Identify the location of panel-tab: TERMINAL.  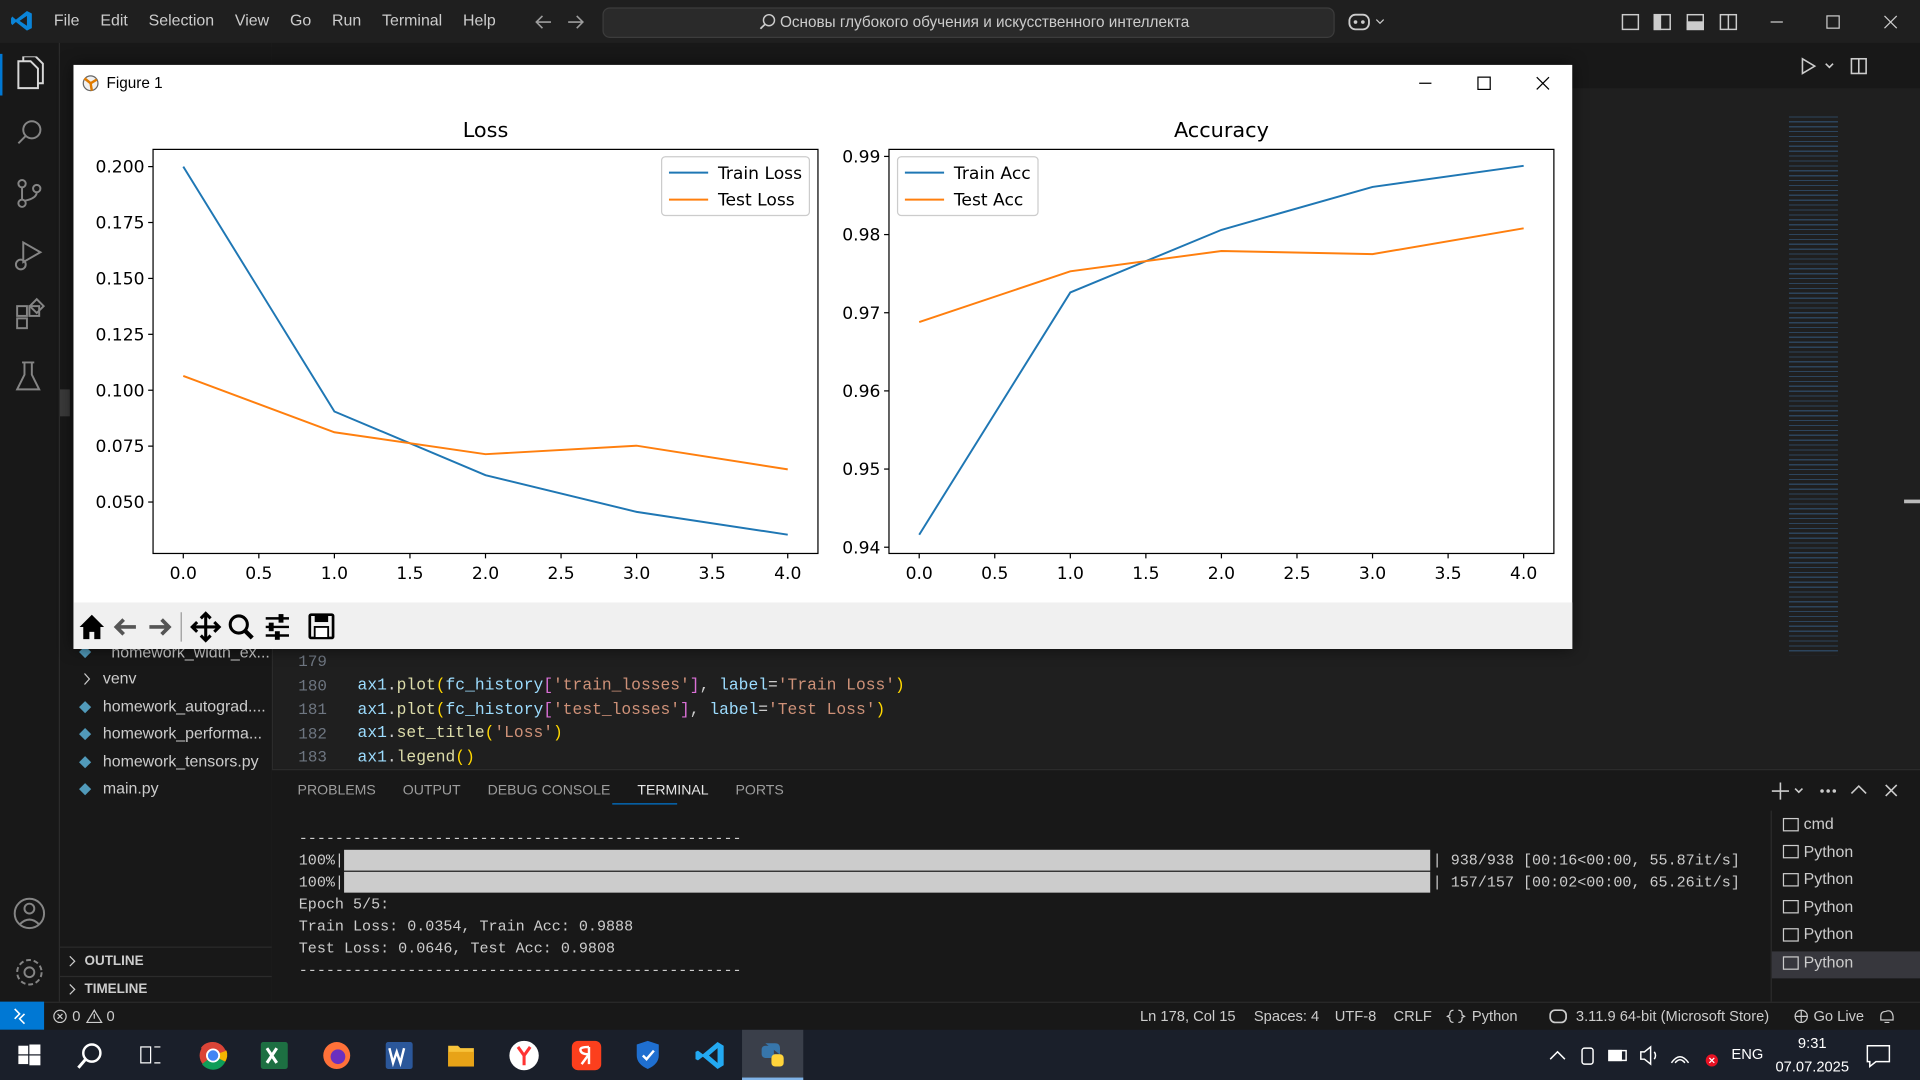
(673, 791).